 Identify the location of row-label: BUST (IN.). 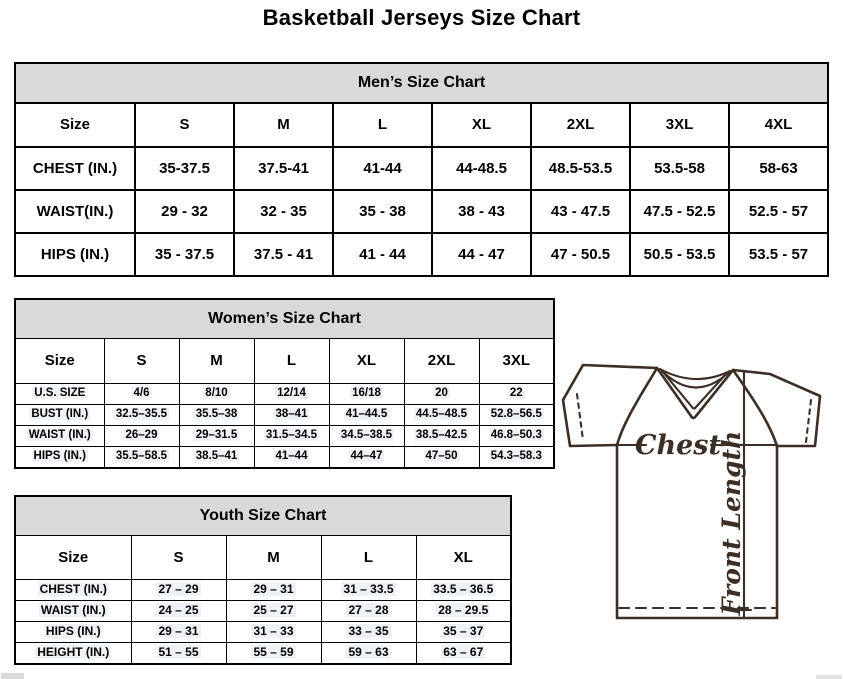
(59, 415).